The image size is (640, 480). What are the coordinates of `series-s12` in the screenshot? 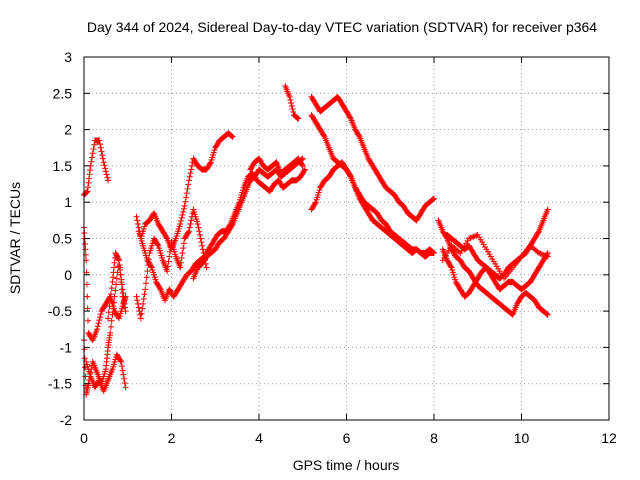 It's located at (372, 158).